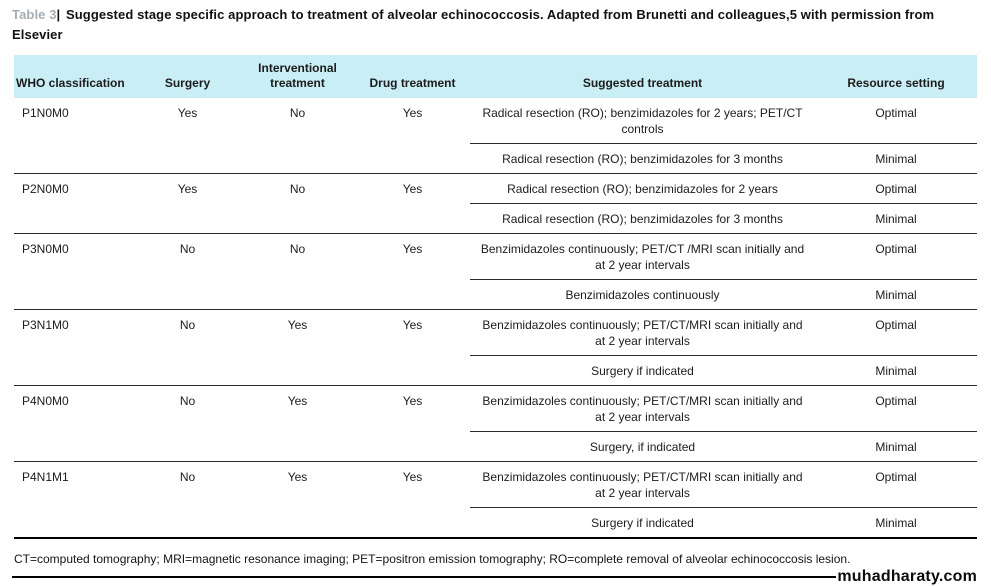 Image resolution: width=991 pixels, height=586 pixels. Describe the element at coordinates (34, 14) in the screenshot. I see `table-number-label: Table 3` at that location.